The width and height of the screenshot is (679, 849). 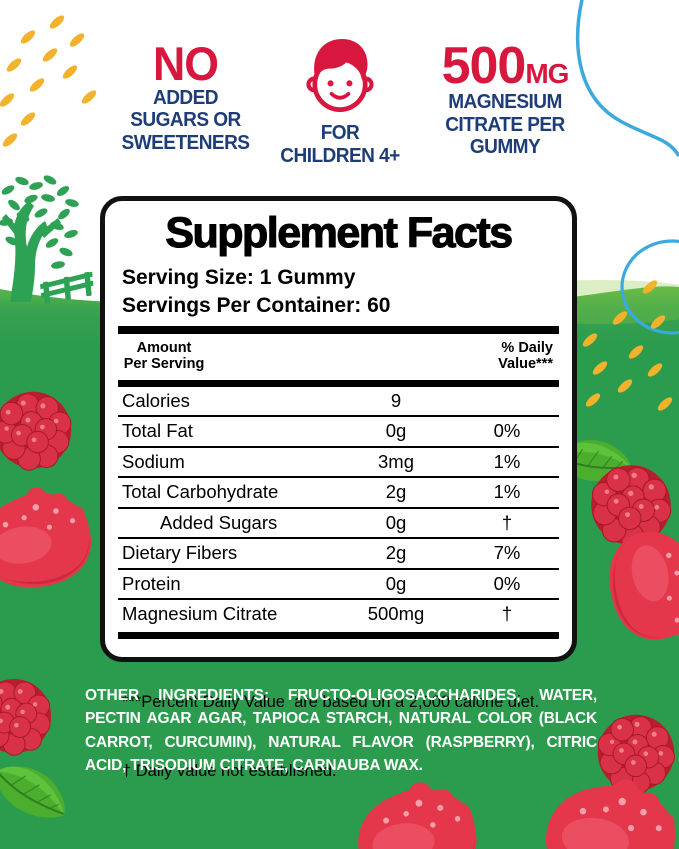 I want to click on nutrient-amount: 500mg, so click(x=396, y=614).